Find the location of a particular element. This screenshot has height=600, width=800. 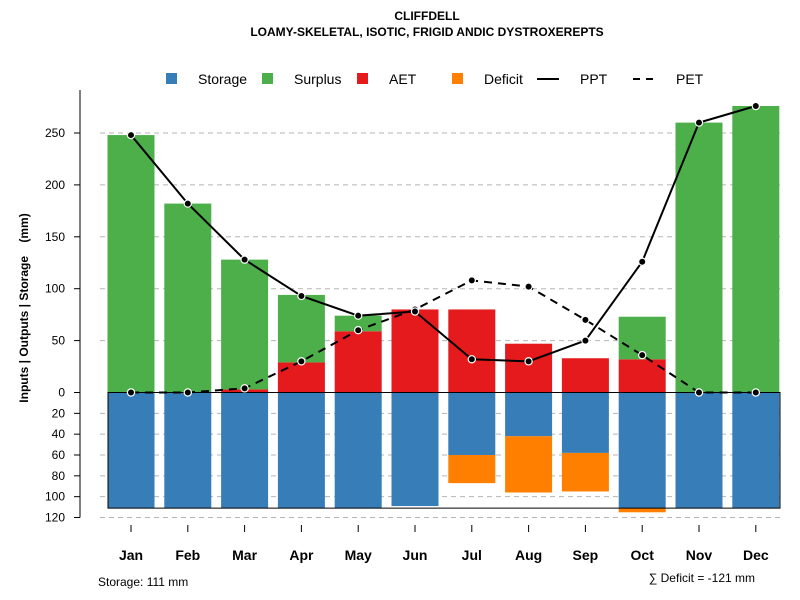

pet-line is located at coordinates (443, 336).